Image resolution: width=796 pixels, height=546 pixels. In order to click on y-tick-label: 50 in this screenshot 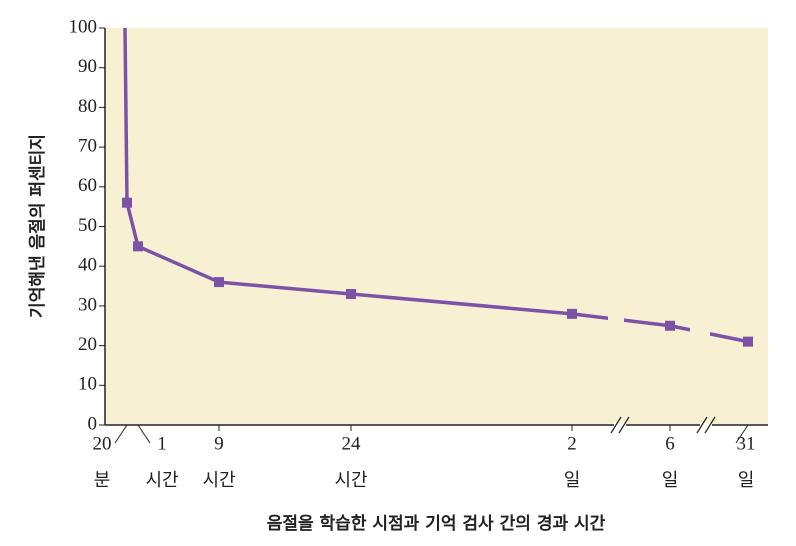, I will do `click(87, 225)`.